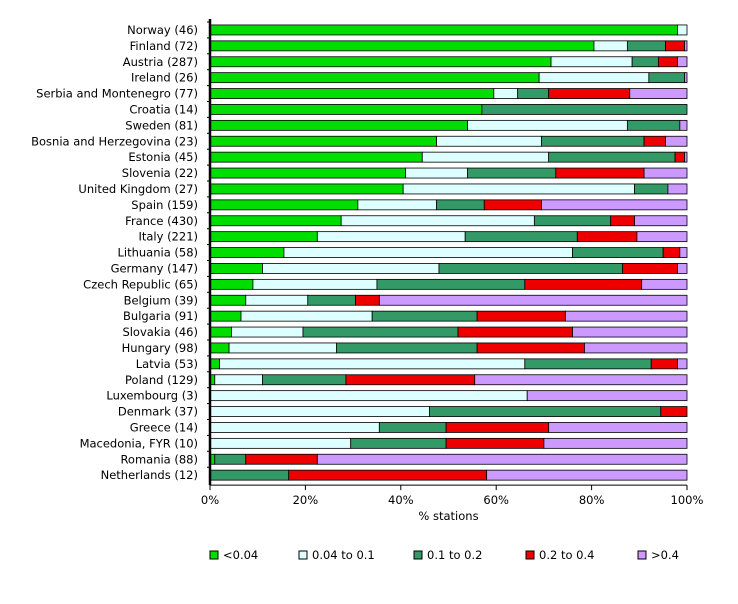 This screenshot has width=738, height=604. I want to click on x-tick-label: 20%, so click(306, 500).